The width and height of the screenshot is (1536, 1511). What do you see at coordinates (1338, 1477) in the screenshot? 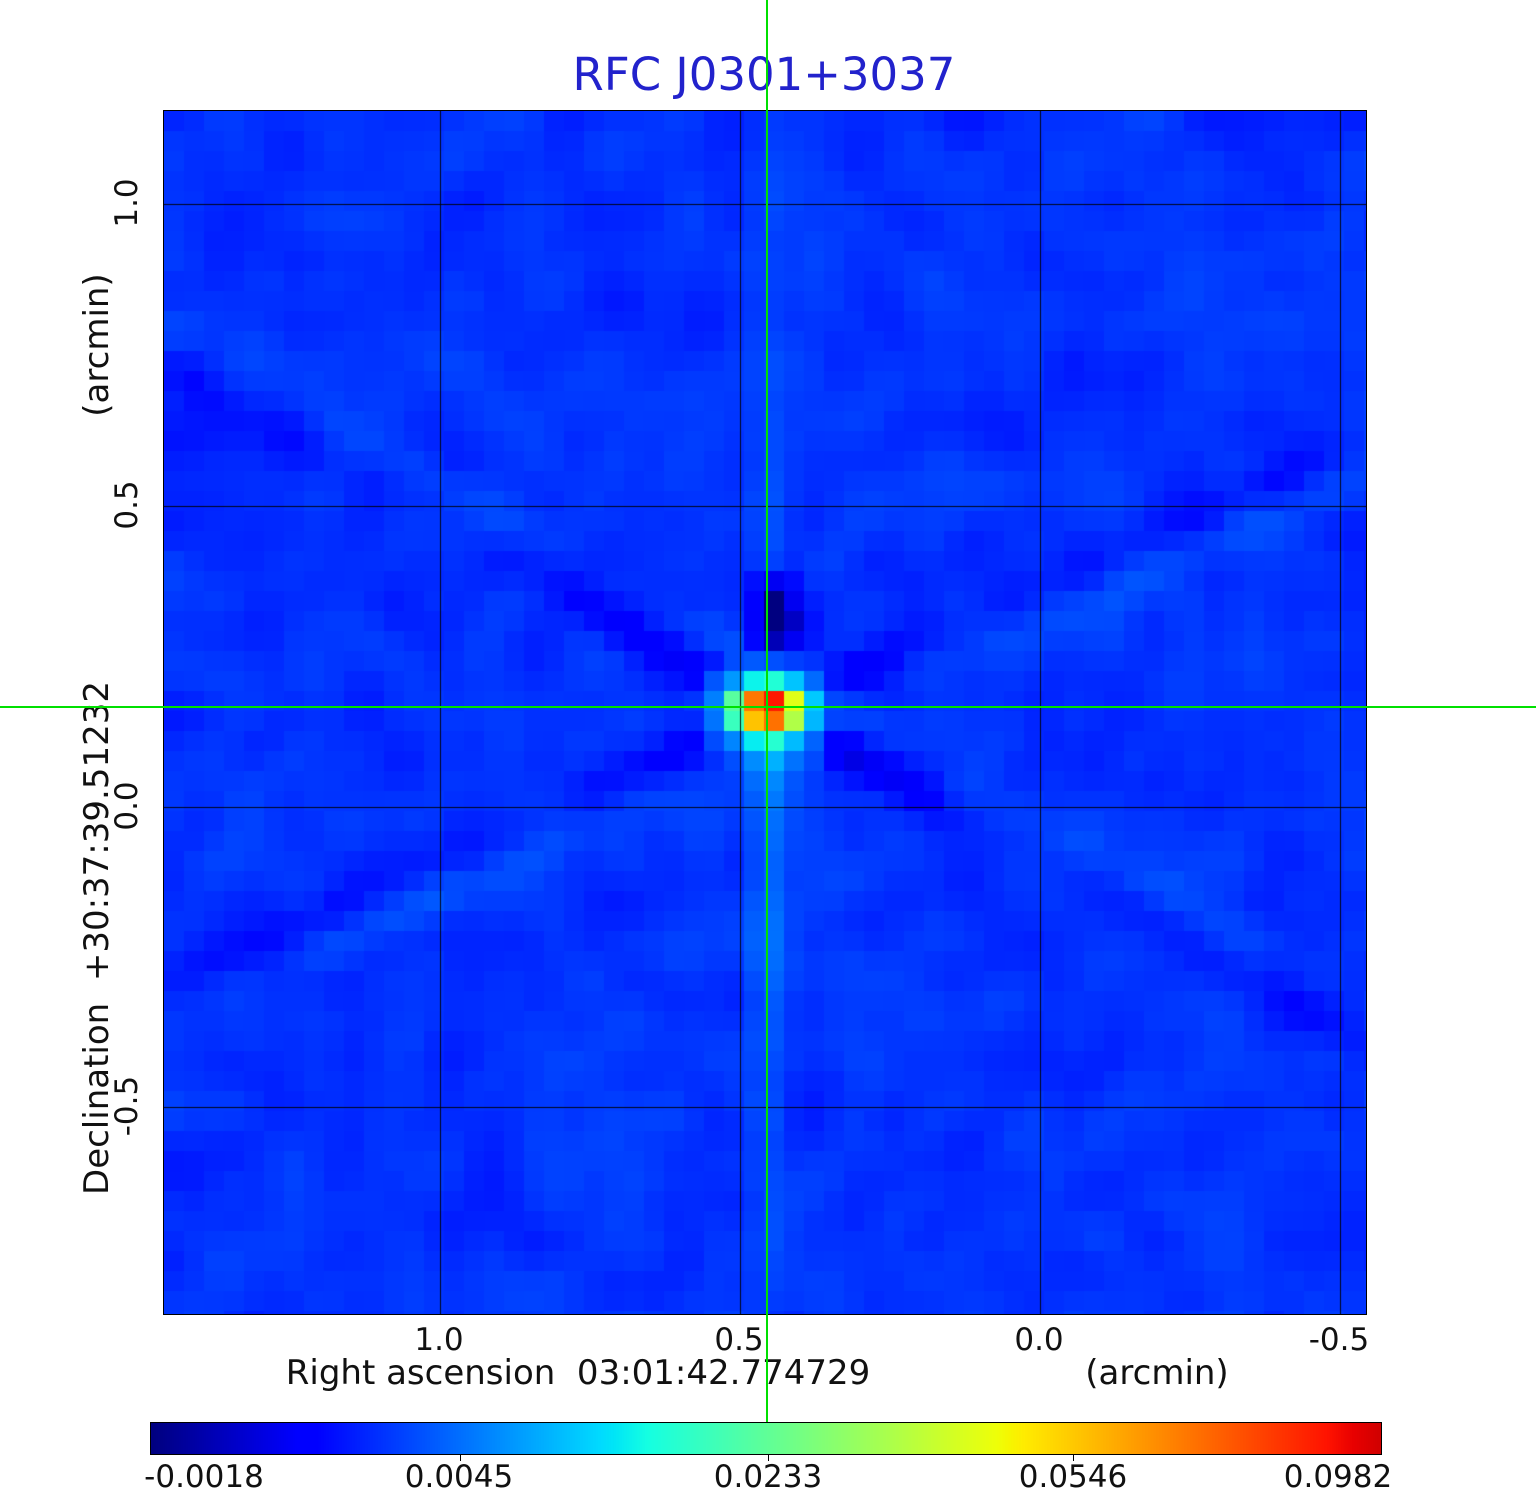
I see `cbar-label-label: 0.0982` at bounding box center [1338, 1477].